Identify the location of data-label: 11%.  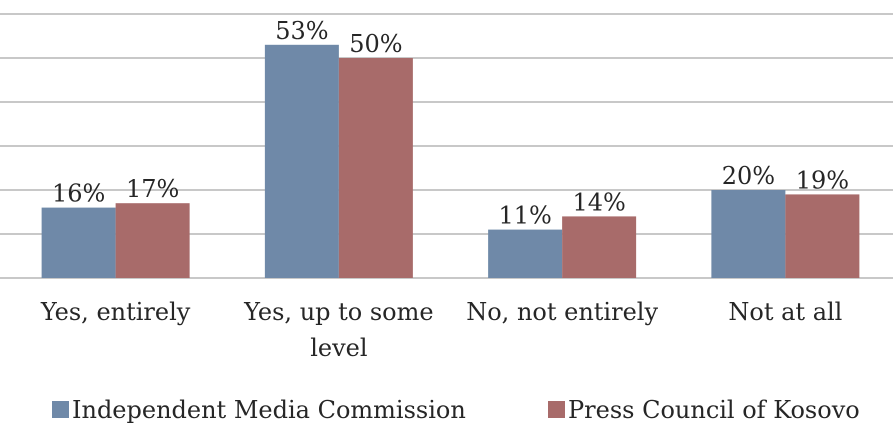
(524, 216).